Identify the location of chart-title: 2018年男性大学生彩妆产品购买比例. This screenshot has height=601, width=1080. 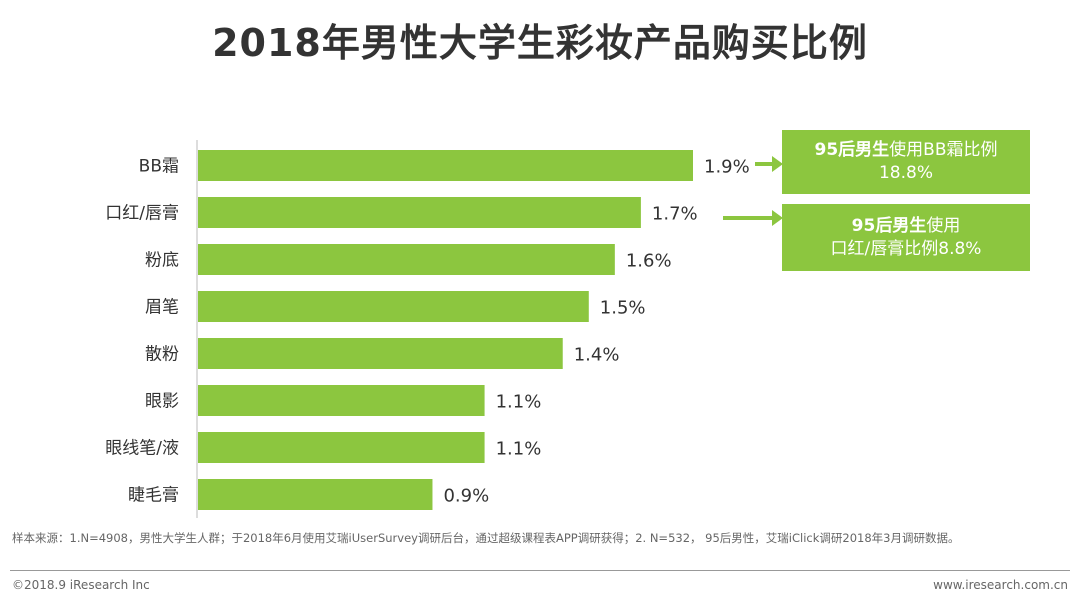
(540, 43).